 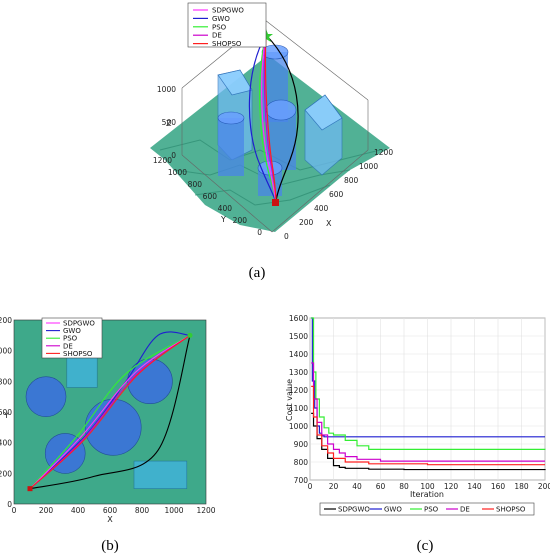 I want to click on map-x-tick-label: 0, so click(x=14, y=510).